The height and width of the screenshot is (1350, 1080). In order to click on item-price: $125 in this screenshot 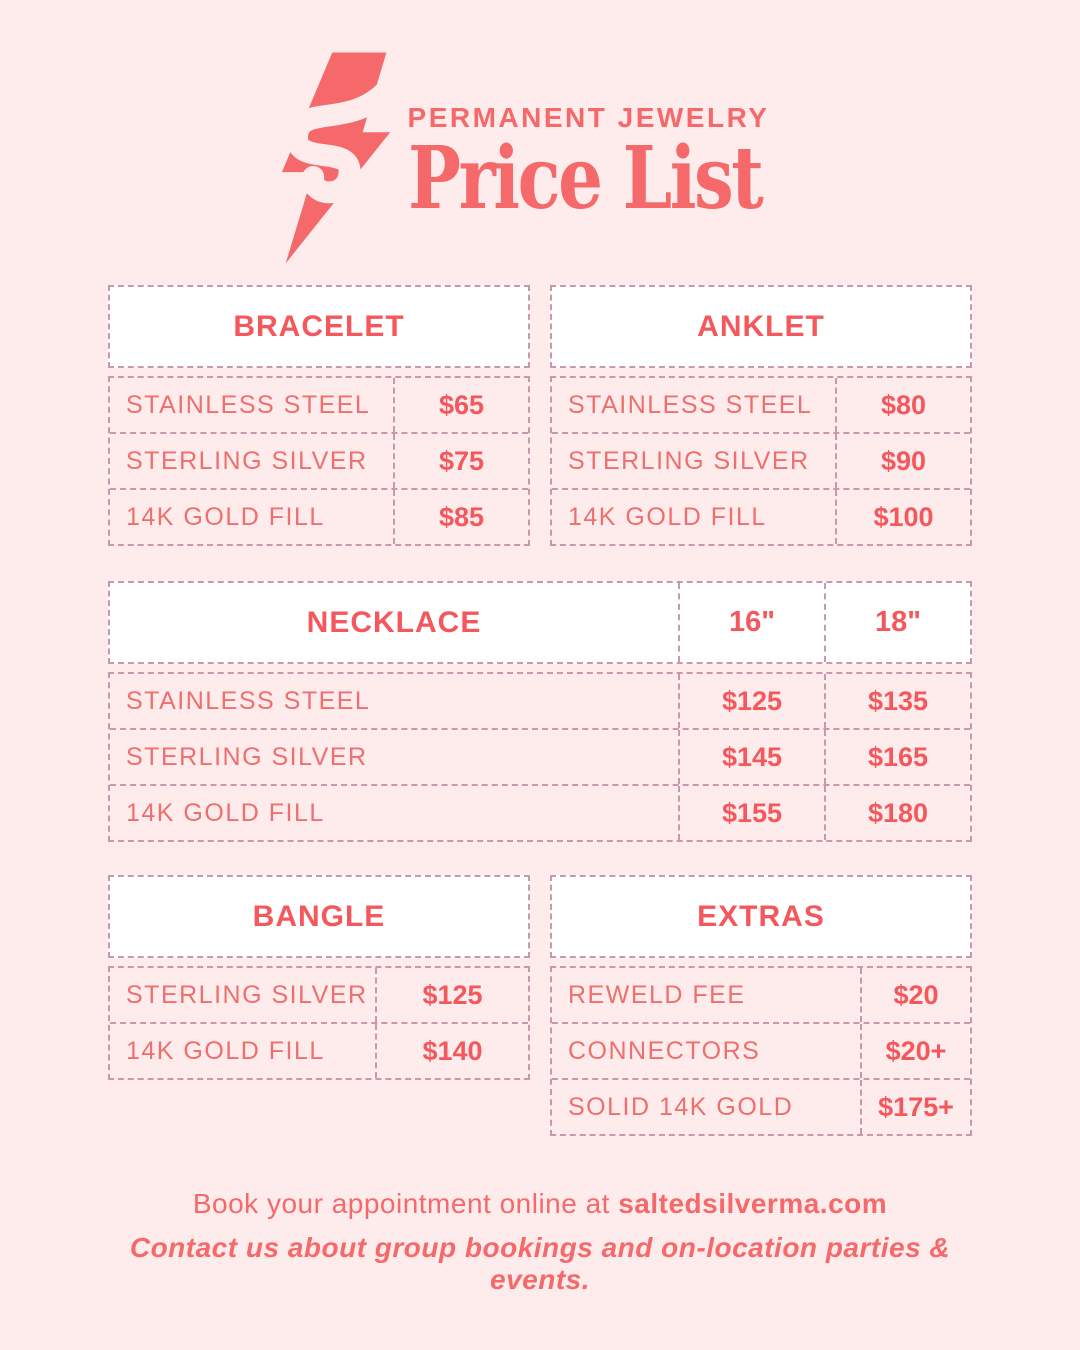, I will do `click(451, 995)`.